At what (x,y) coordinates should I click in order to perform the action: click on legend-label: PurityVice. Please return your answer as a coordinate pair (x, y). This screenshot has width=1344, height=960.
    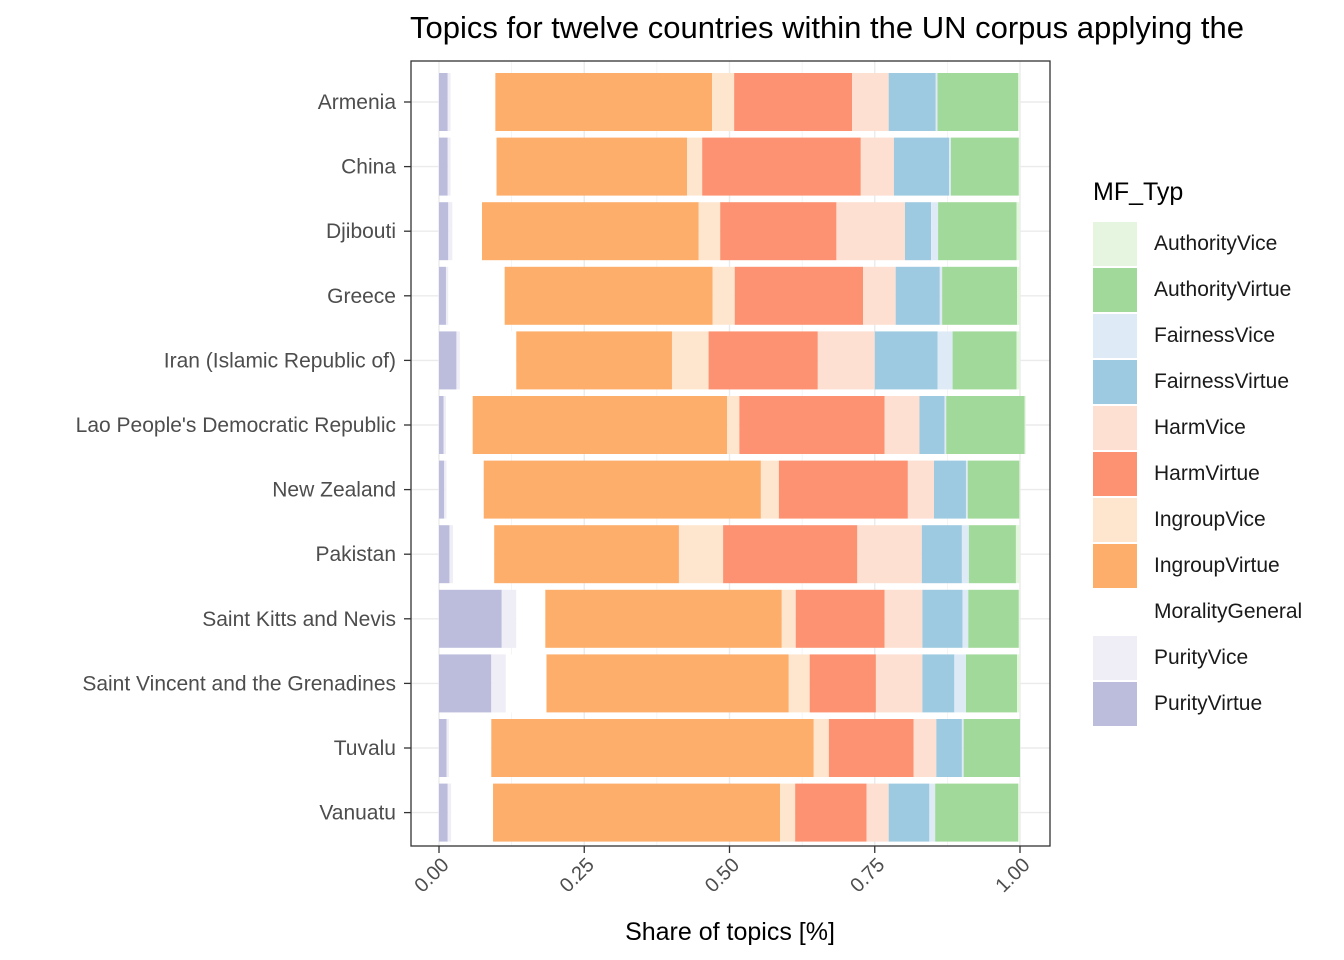
    Looking at the image, I should click on (1201, 657).